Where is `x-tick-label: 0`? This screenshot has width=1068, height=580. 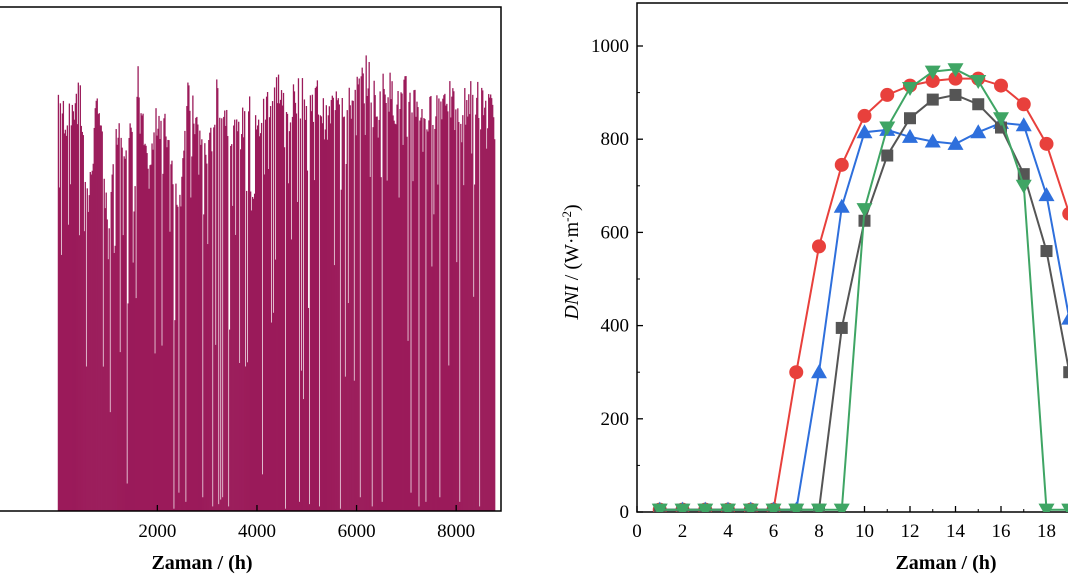 x-tick-label: 0 is located at coordinates (637, 531).